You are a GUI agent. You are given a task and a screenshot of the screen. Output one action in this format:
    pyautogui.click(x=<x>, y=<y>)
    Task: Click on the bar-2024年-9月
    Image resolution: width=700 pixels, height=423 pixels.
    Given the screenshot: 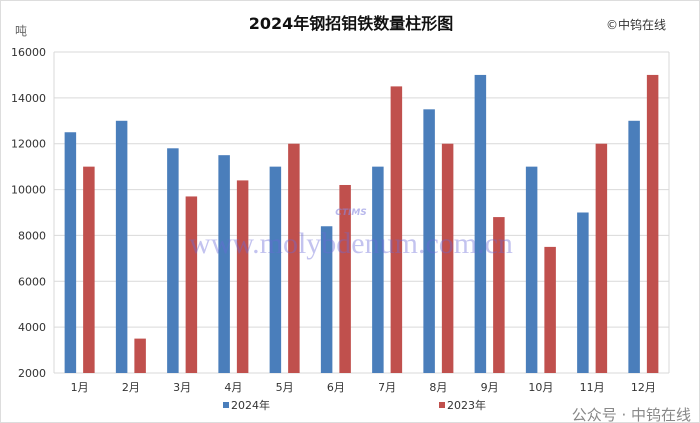 What is the action you would take?
    pyautogui.click(x=480, y=223)
    